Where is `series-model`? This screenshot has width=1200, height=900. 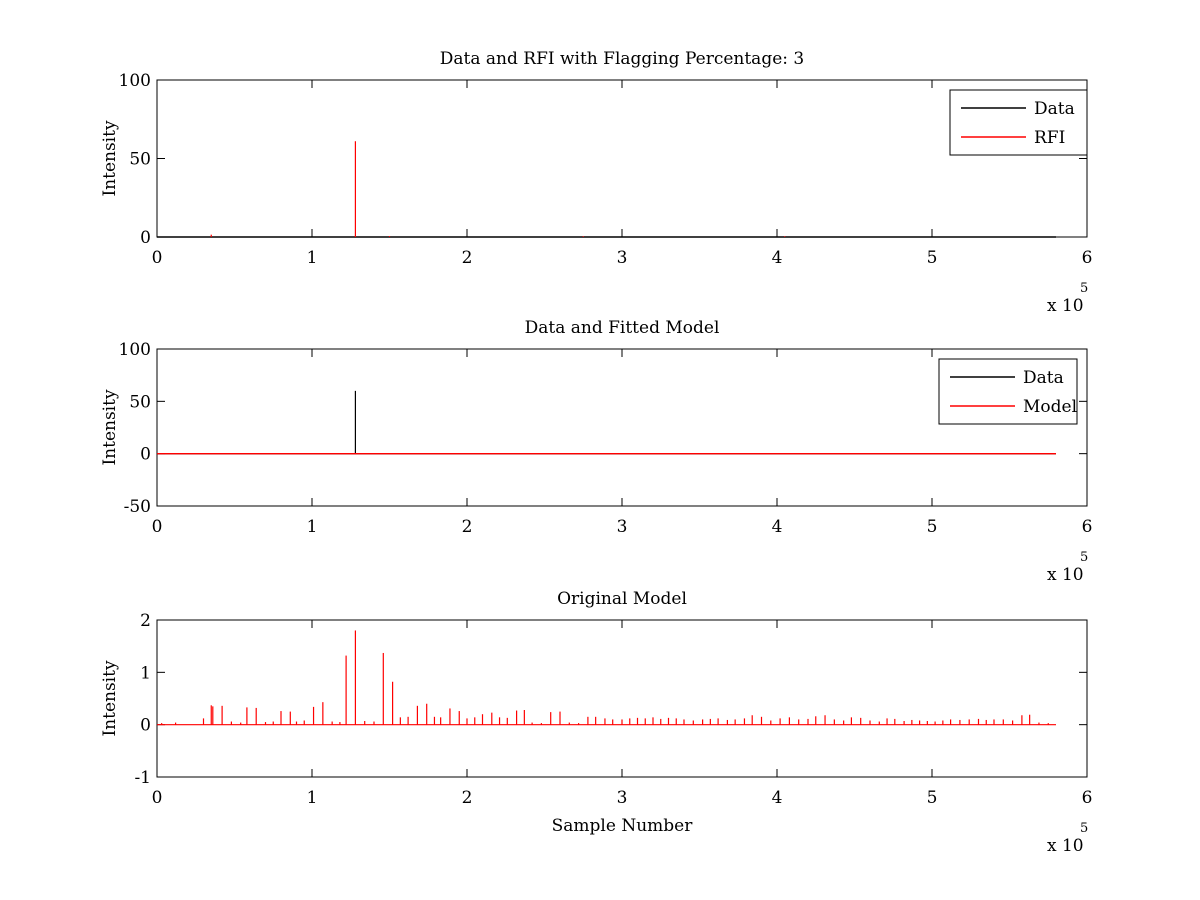
series-model is located at coordinates (606, 678).